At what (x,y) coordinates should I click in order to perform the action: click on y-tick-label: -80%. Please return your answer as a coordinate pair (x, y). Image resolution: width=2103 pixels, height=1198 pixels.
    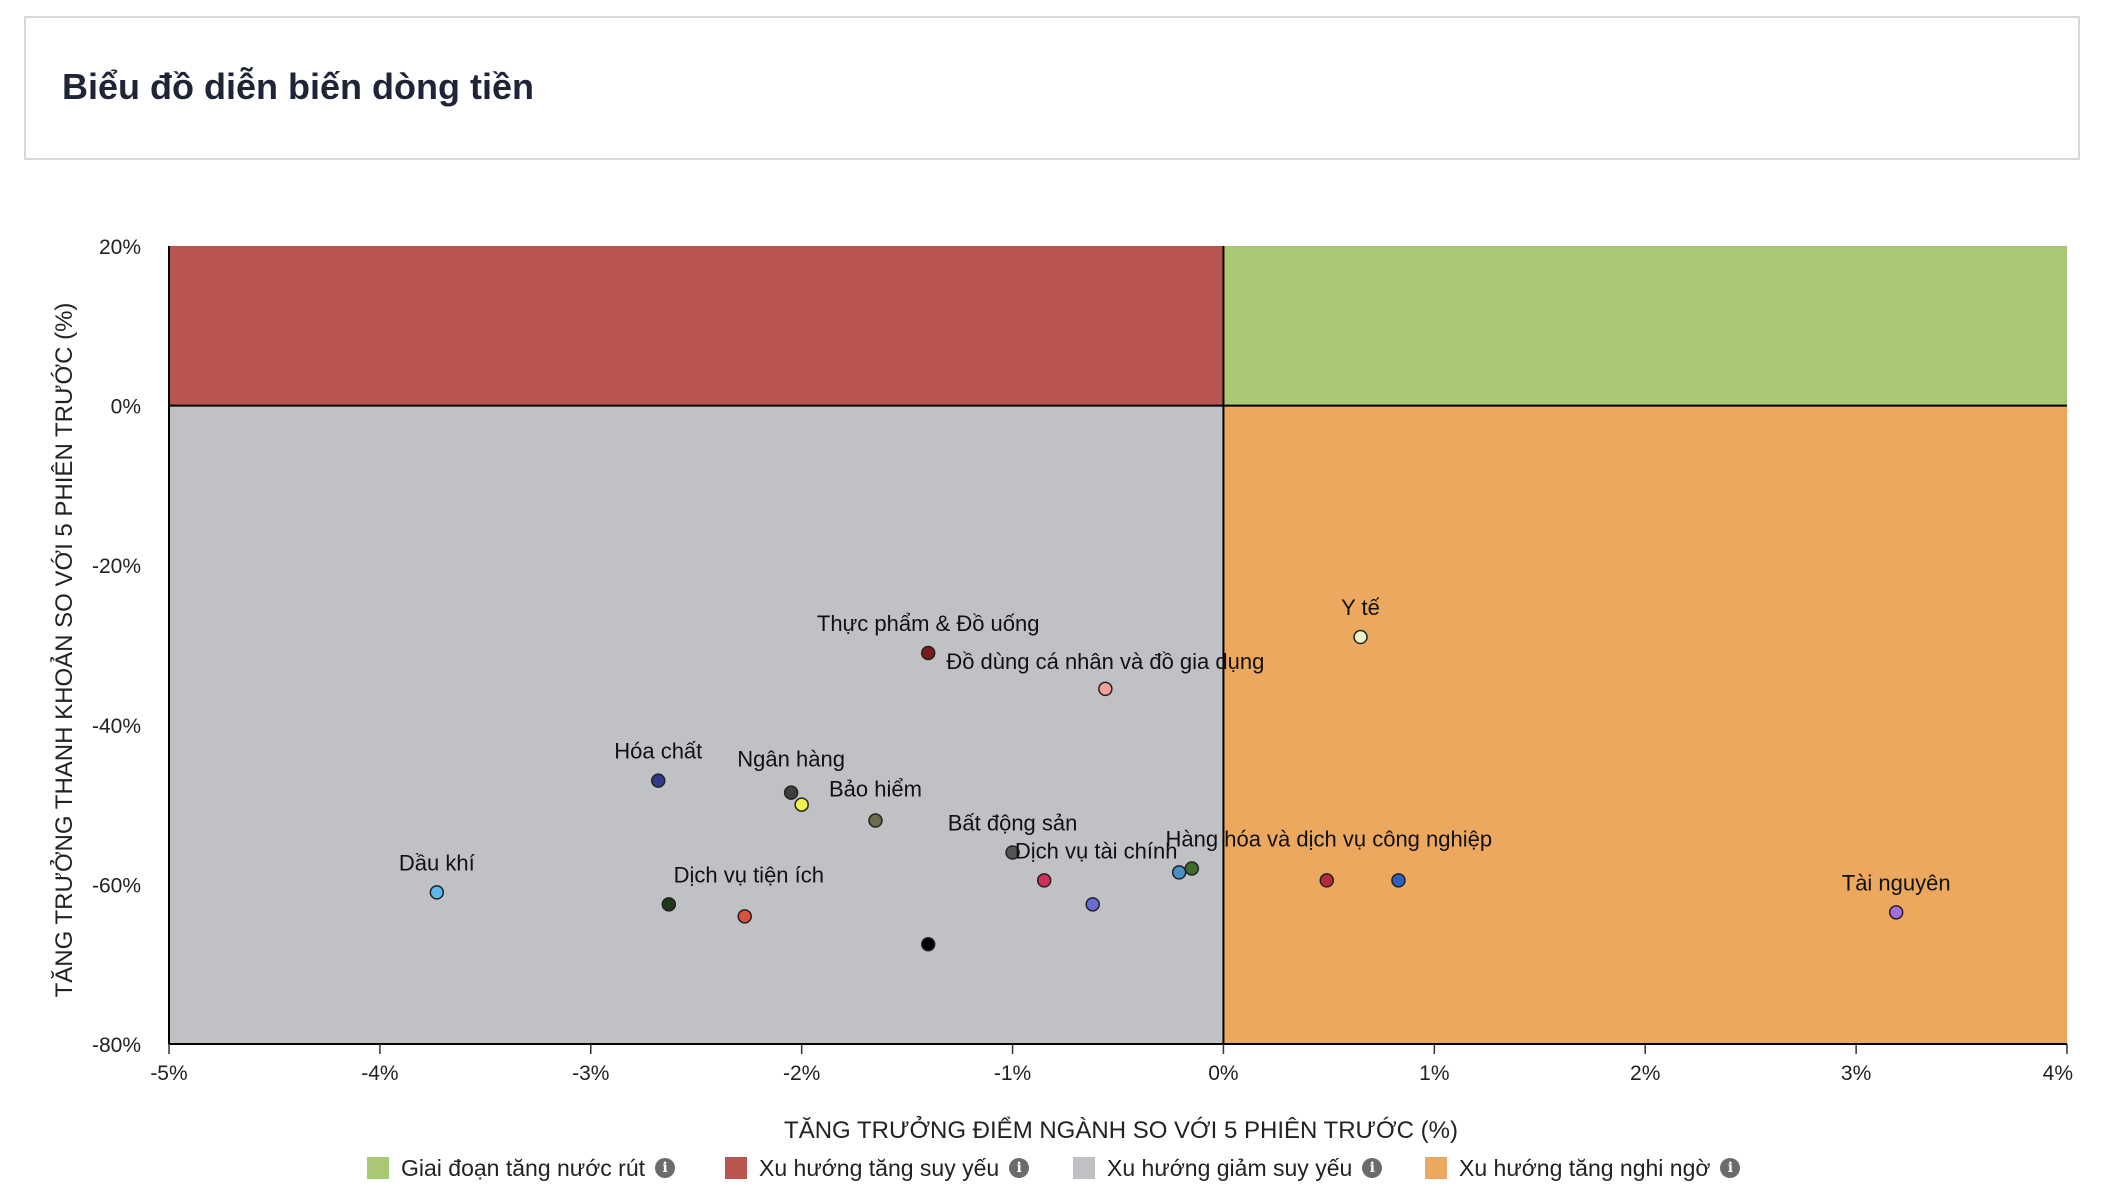
    Looking at the image, I should click on (116, 1045).